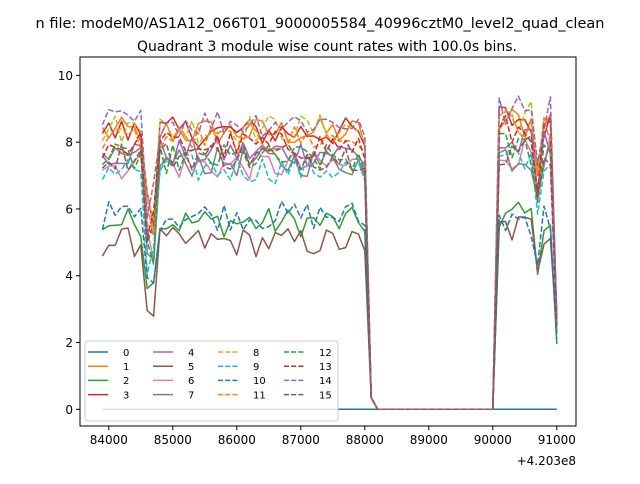 Image resolution: width=640 pixels, height=484 pixels. What do you see at coordinates (429, 440) in the screenshot?
I see `x-tick-label-89000: 89000` at bounding box center [429, 440].